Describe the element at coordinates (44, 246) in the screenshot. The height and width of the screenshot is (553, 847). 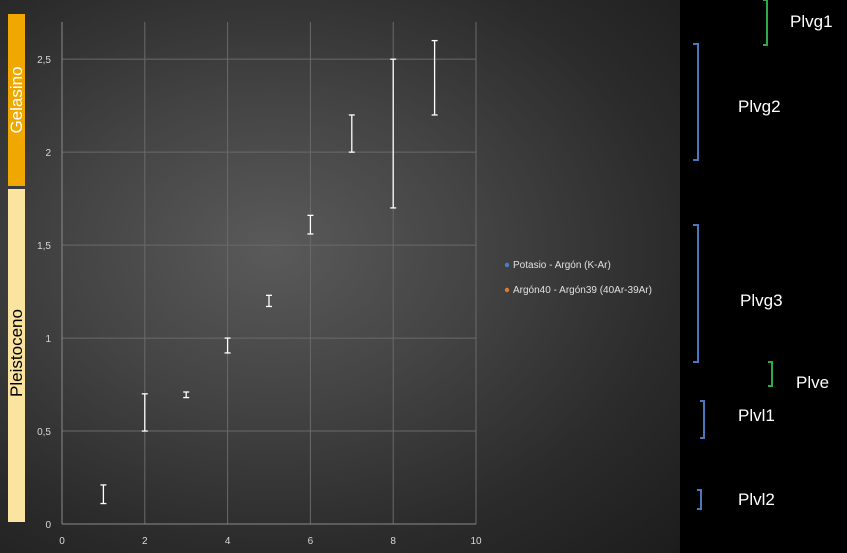
I see `y-tick-label: 1,5` at that location.